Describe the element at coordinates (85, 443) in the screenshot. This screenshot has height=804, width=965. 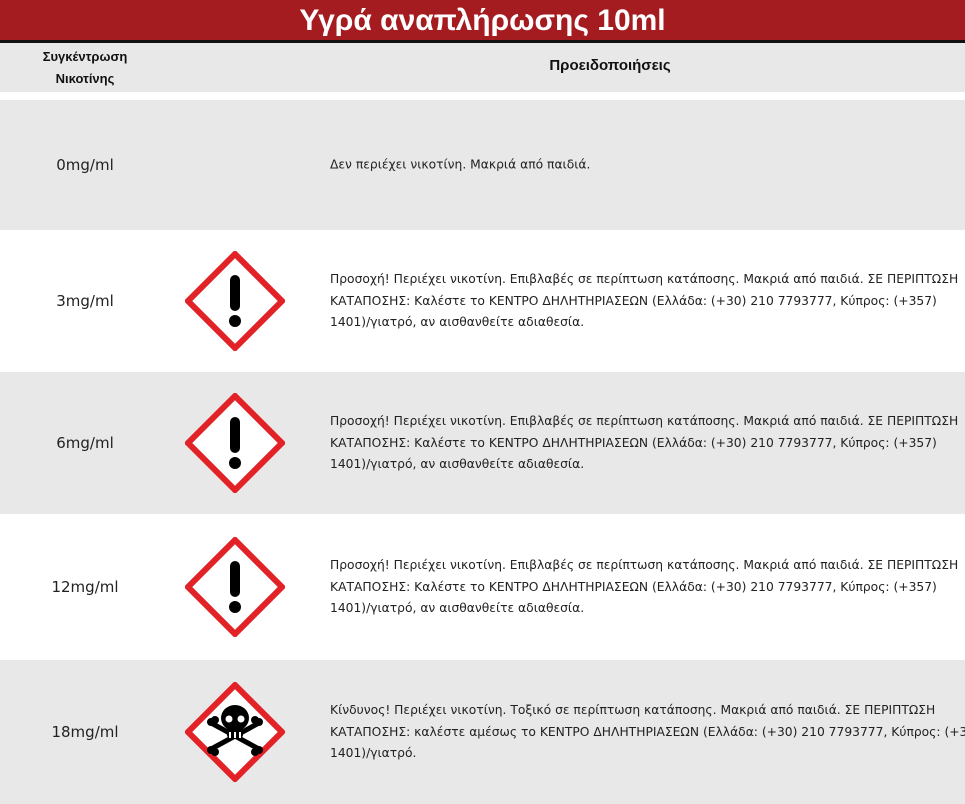
I see `concentration-cell: 6mg/ml` at that location.